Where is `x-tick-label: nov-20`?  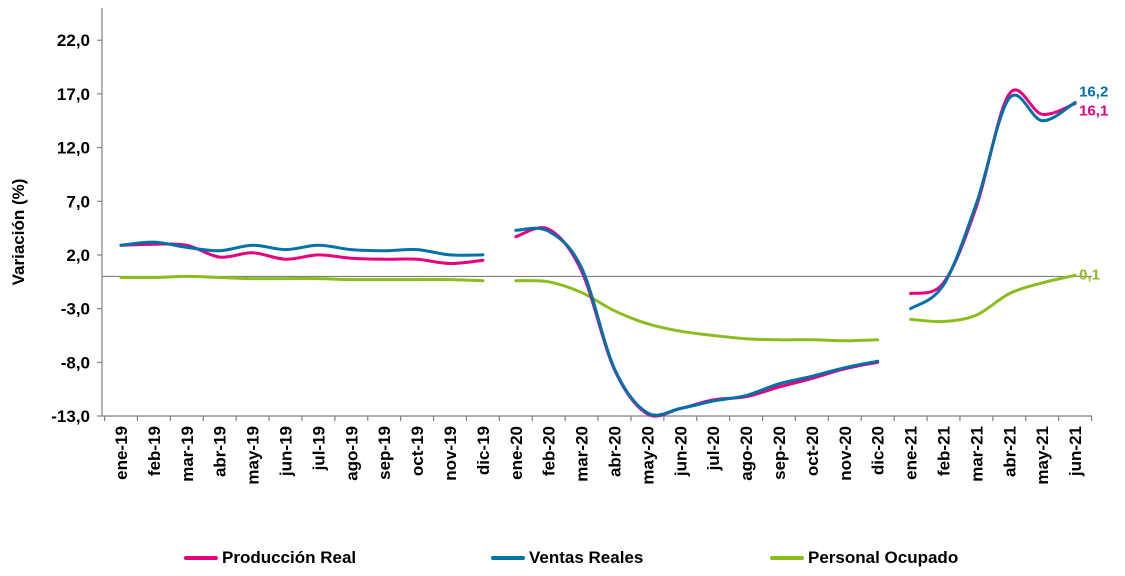
x-tick-label: nov-20 is located at coordinates (845, 453).